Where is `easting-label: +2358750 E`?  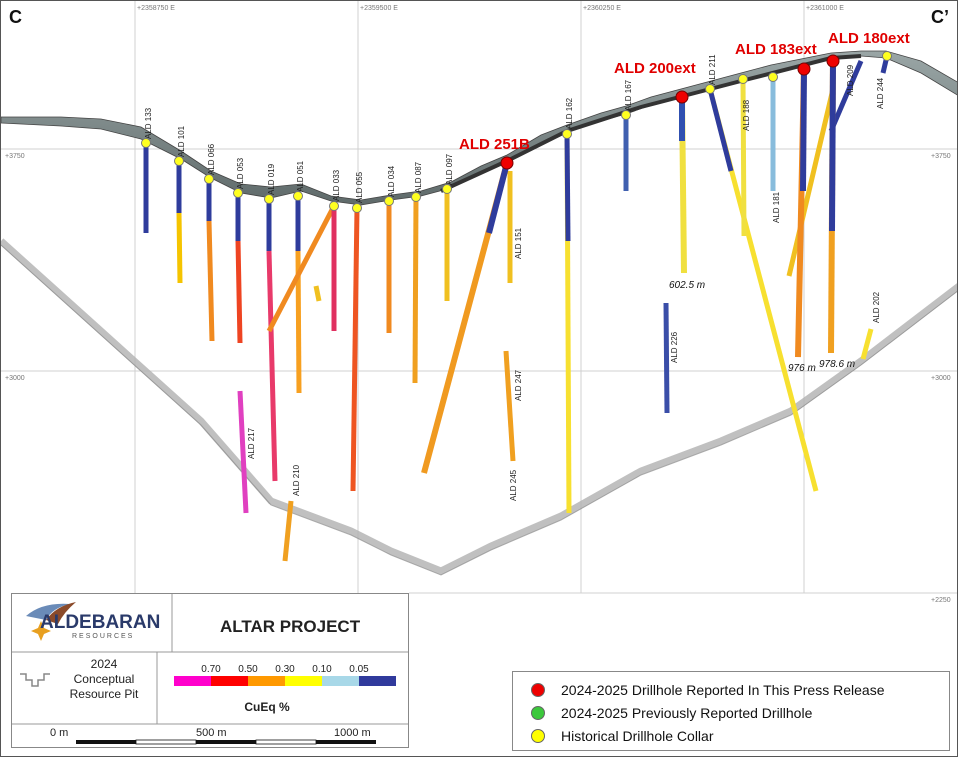
easting-label: +2358750 E is located at coordinates (156, 8).